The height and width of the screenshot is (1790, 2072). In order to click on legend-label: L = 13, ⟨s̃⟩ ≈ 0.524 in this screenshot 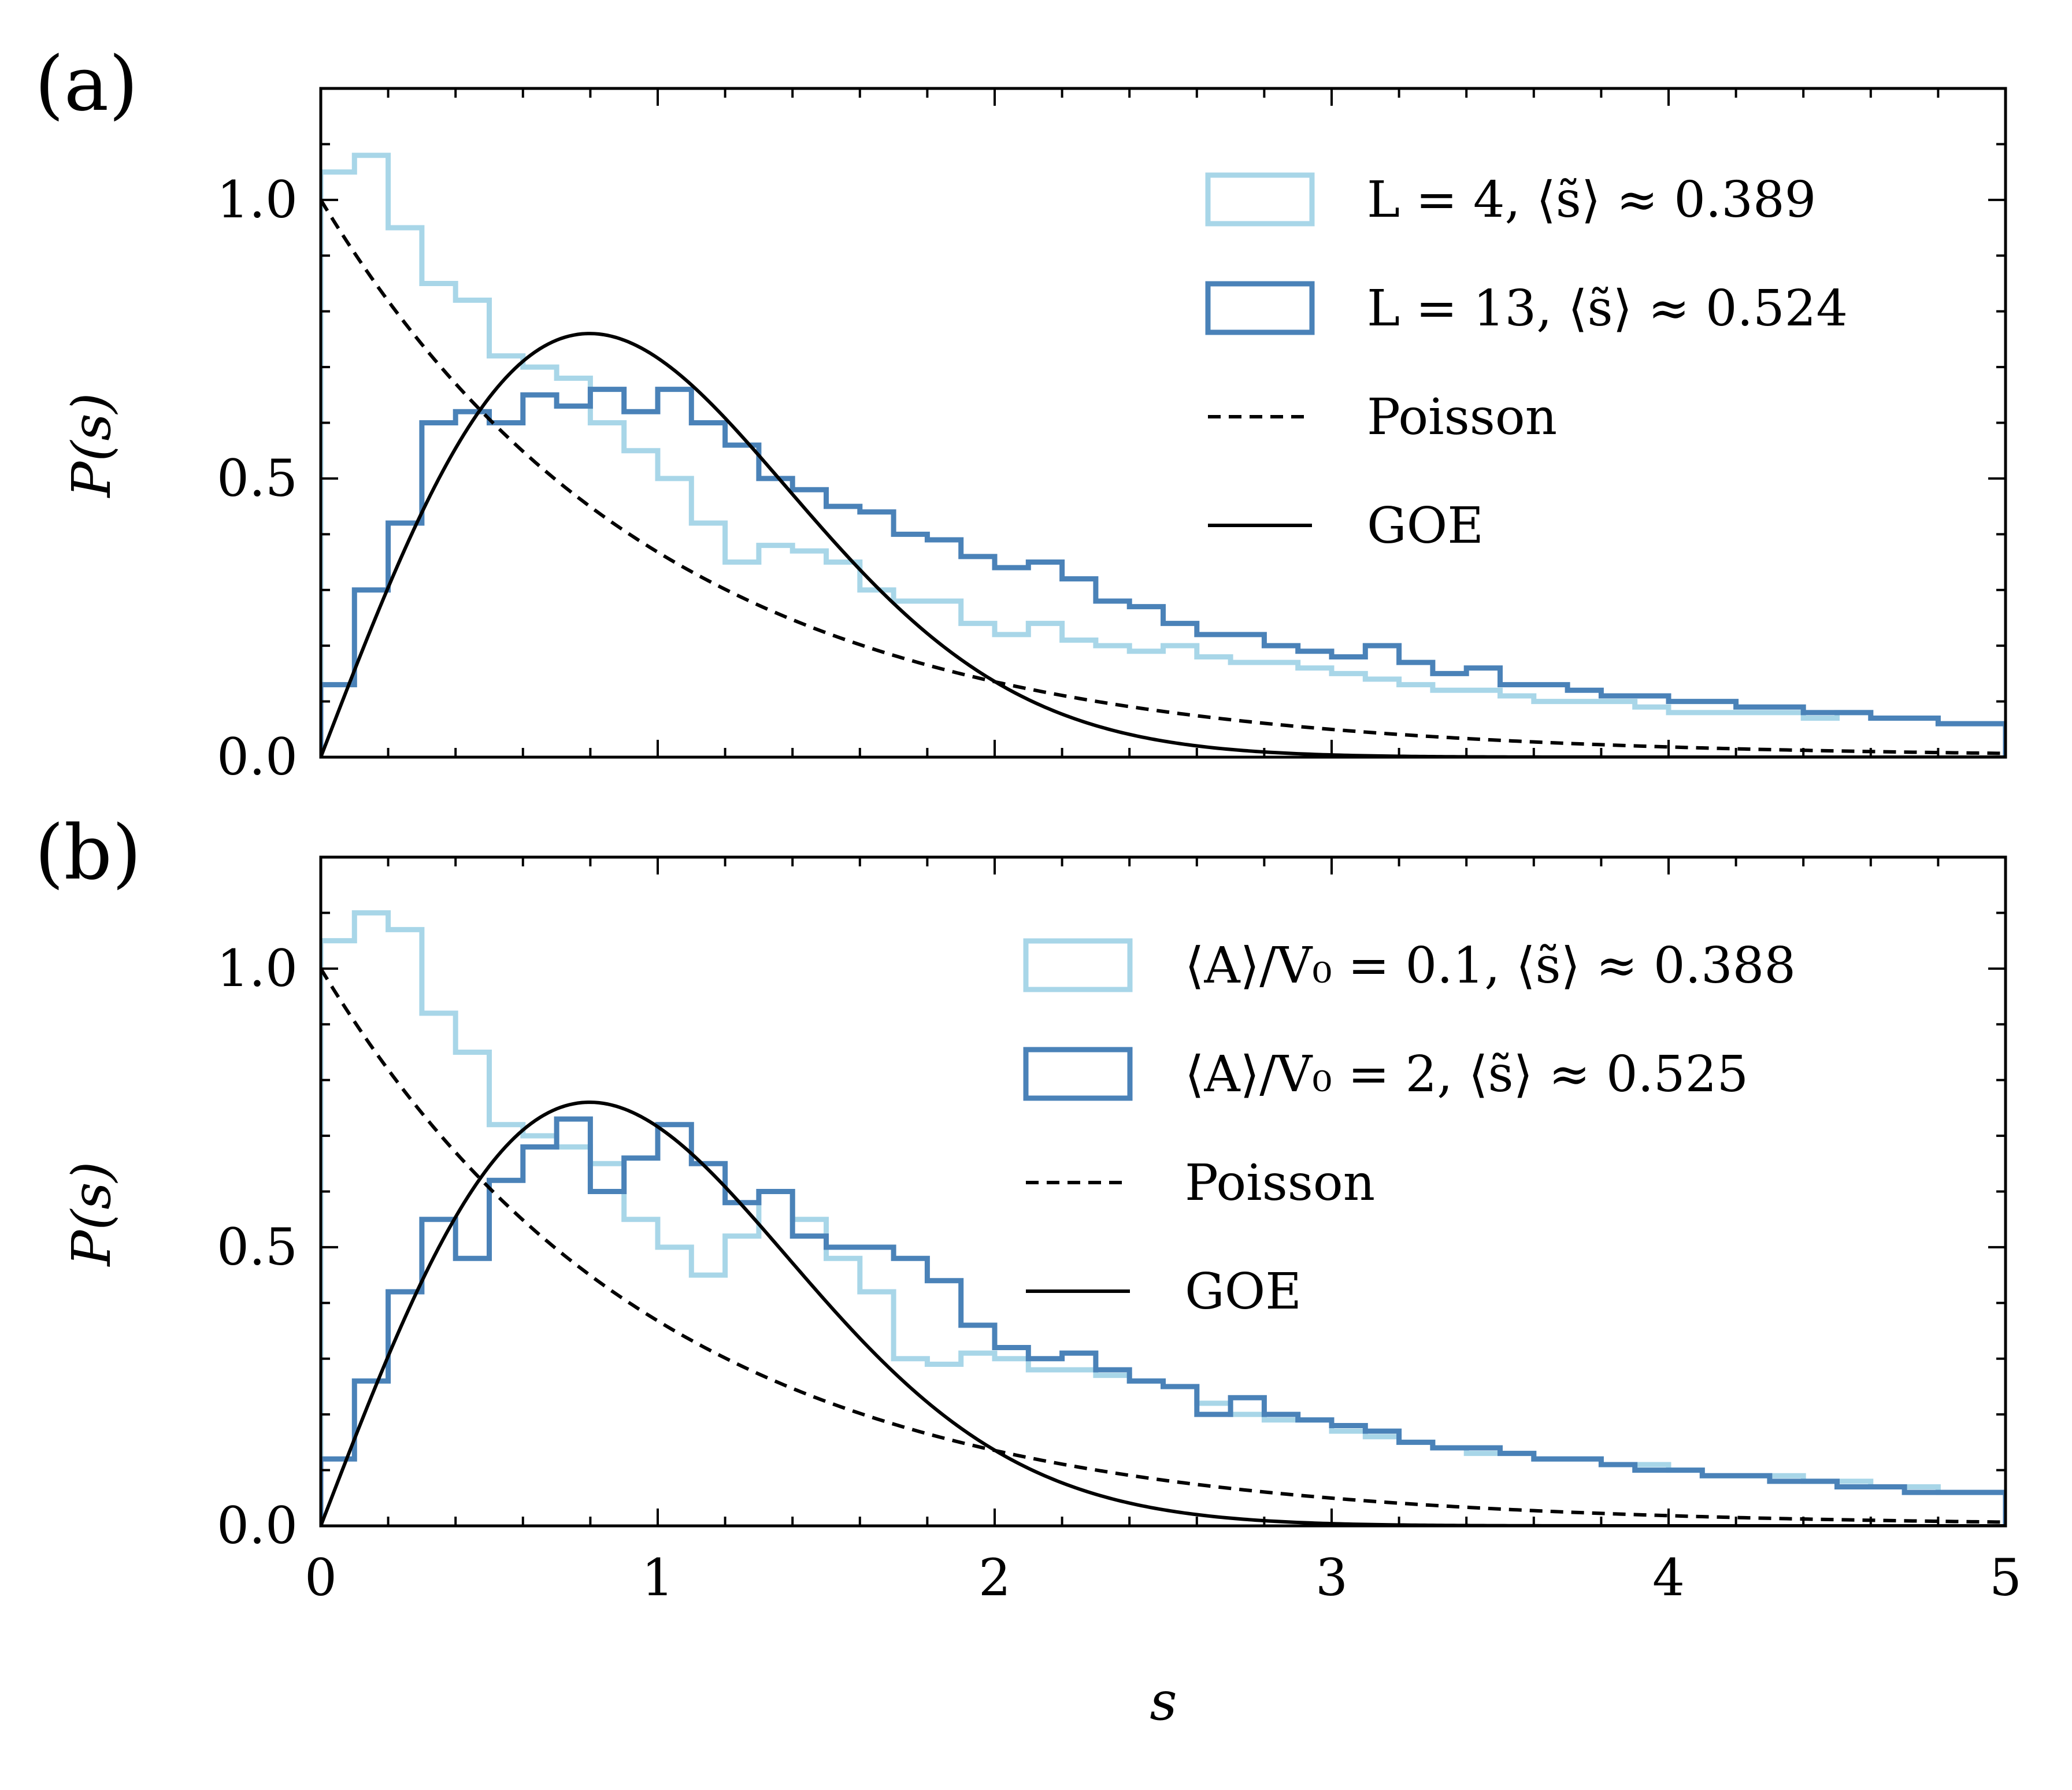, I will do `click(1607, 309)`.